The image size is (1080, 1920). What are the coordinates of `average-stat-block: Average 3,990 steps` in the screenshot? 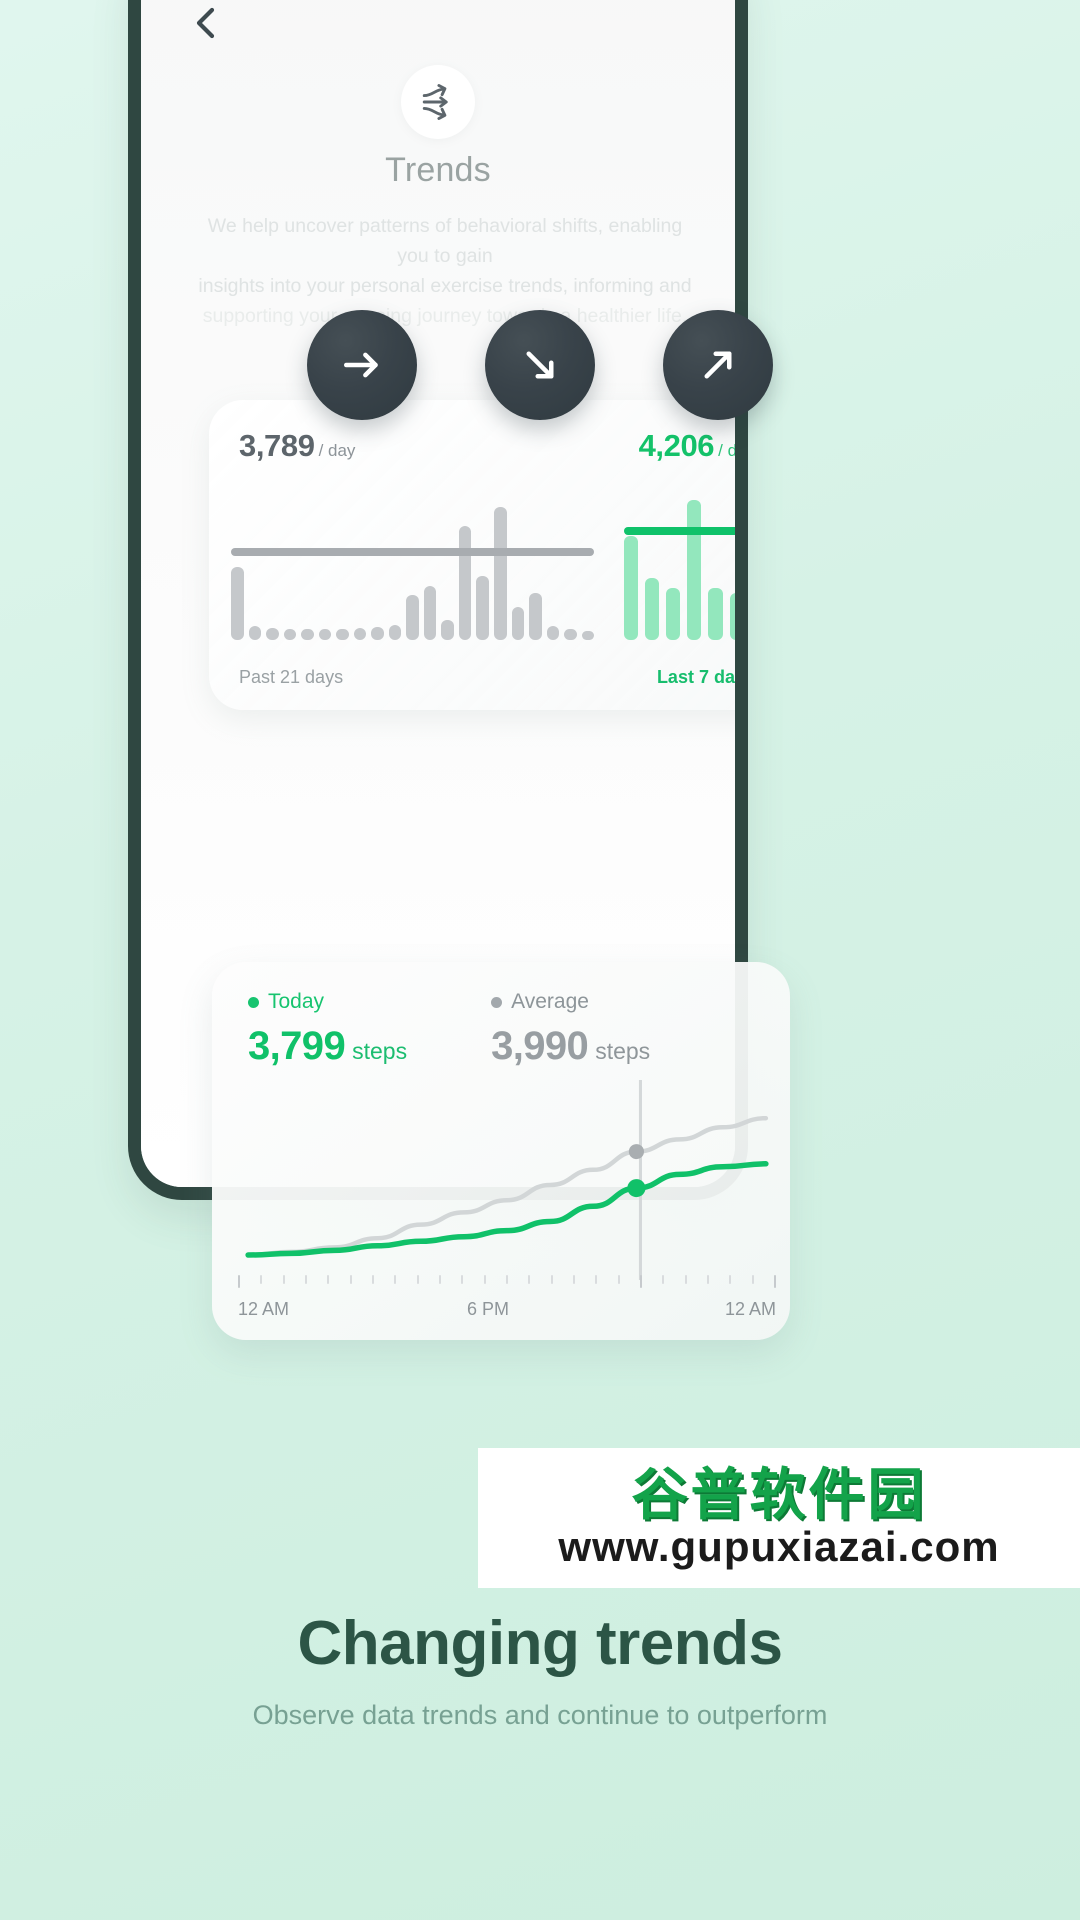 It's located at (570, 1029).